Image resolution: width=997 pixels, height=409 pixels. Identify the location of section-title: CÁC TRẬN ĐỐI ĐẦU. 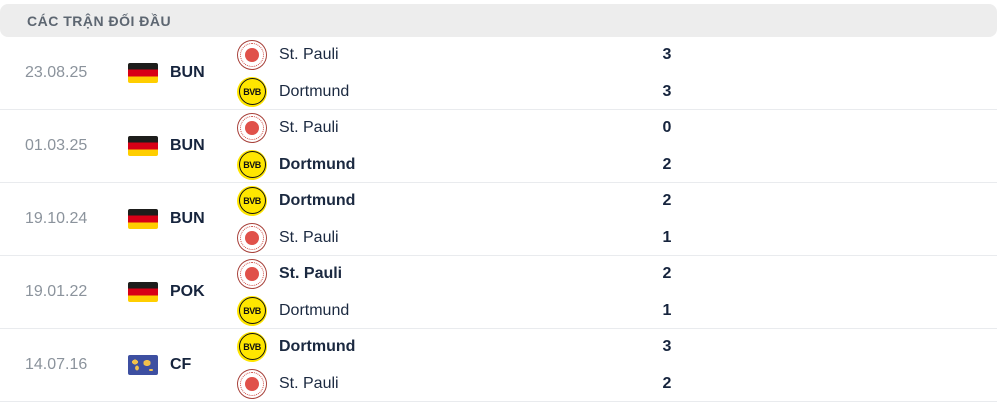
(99, 20).